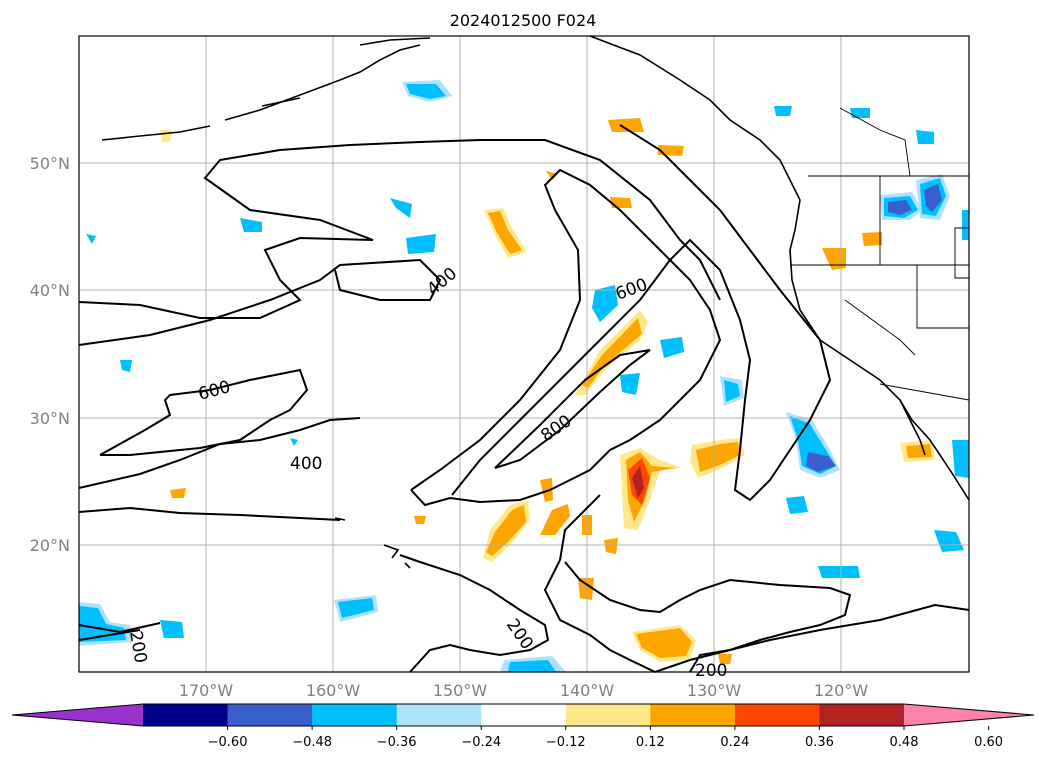  What do you see at coordinates (50, 163) in the screenshot?
I see `lat-label: 50°N` at bounding box center [50, 163].